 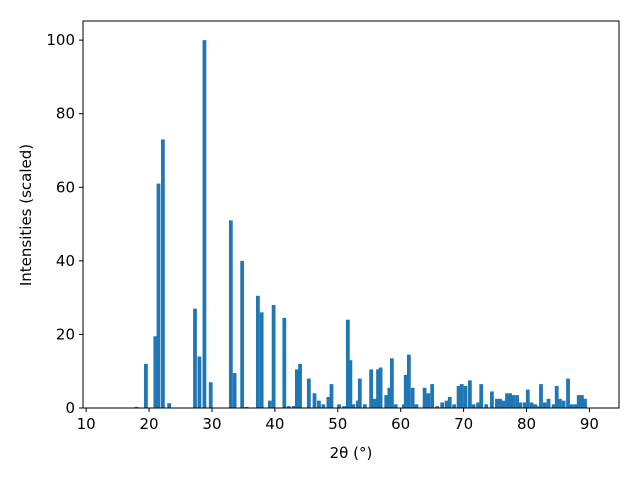 What do you see at coordinates (351, 453) in the screenshot?
I see `x-axis-label: 2θ (°)` at bounding box center [351, 453].